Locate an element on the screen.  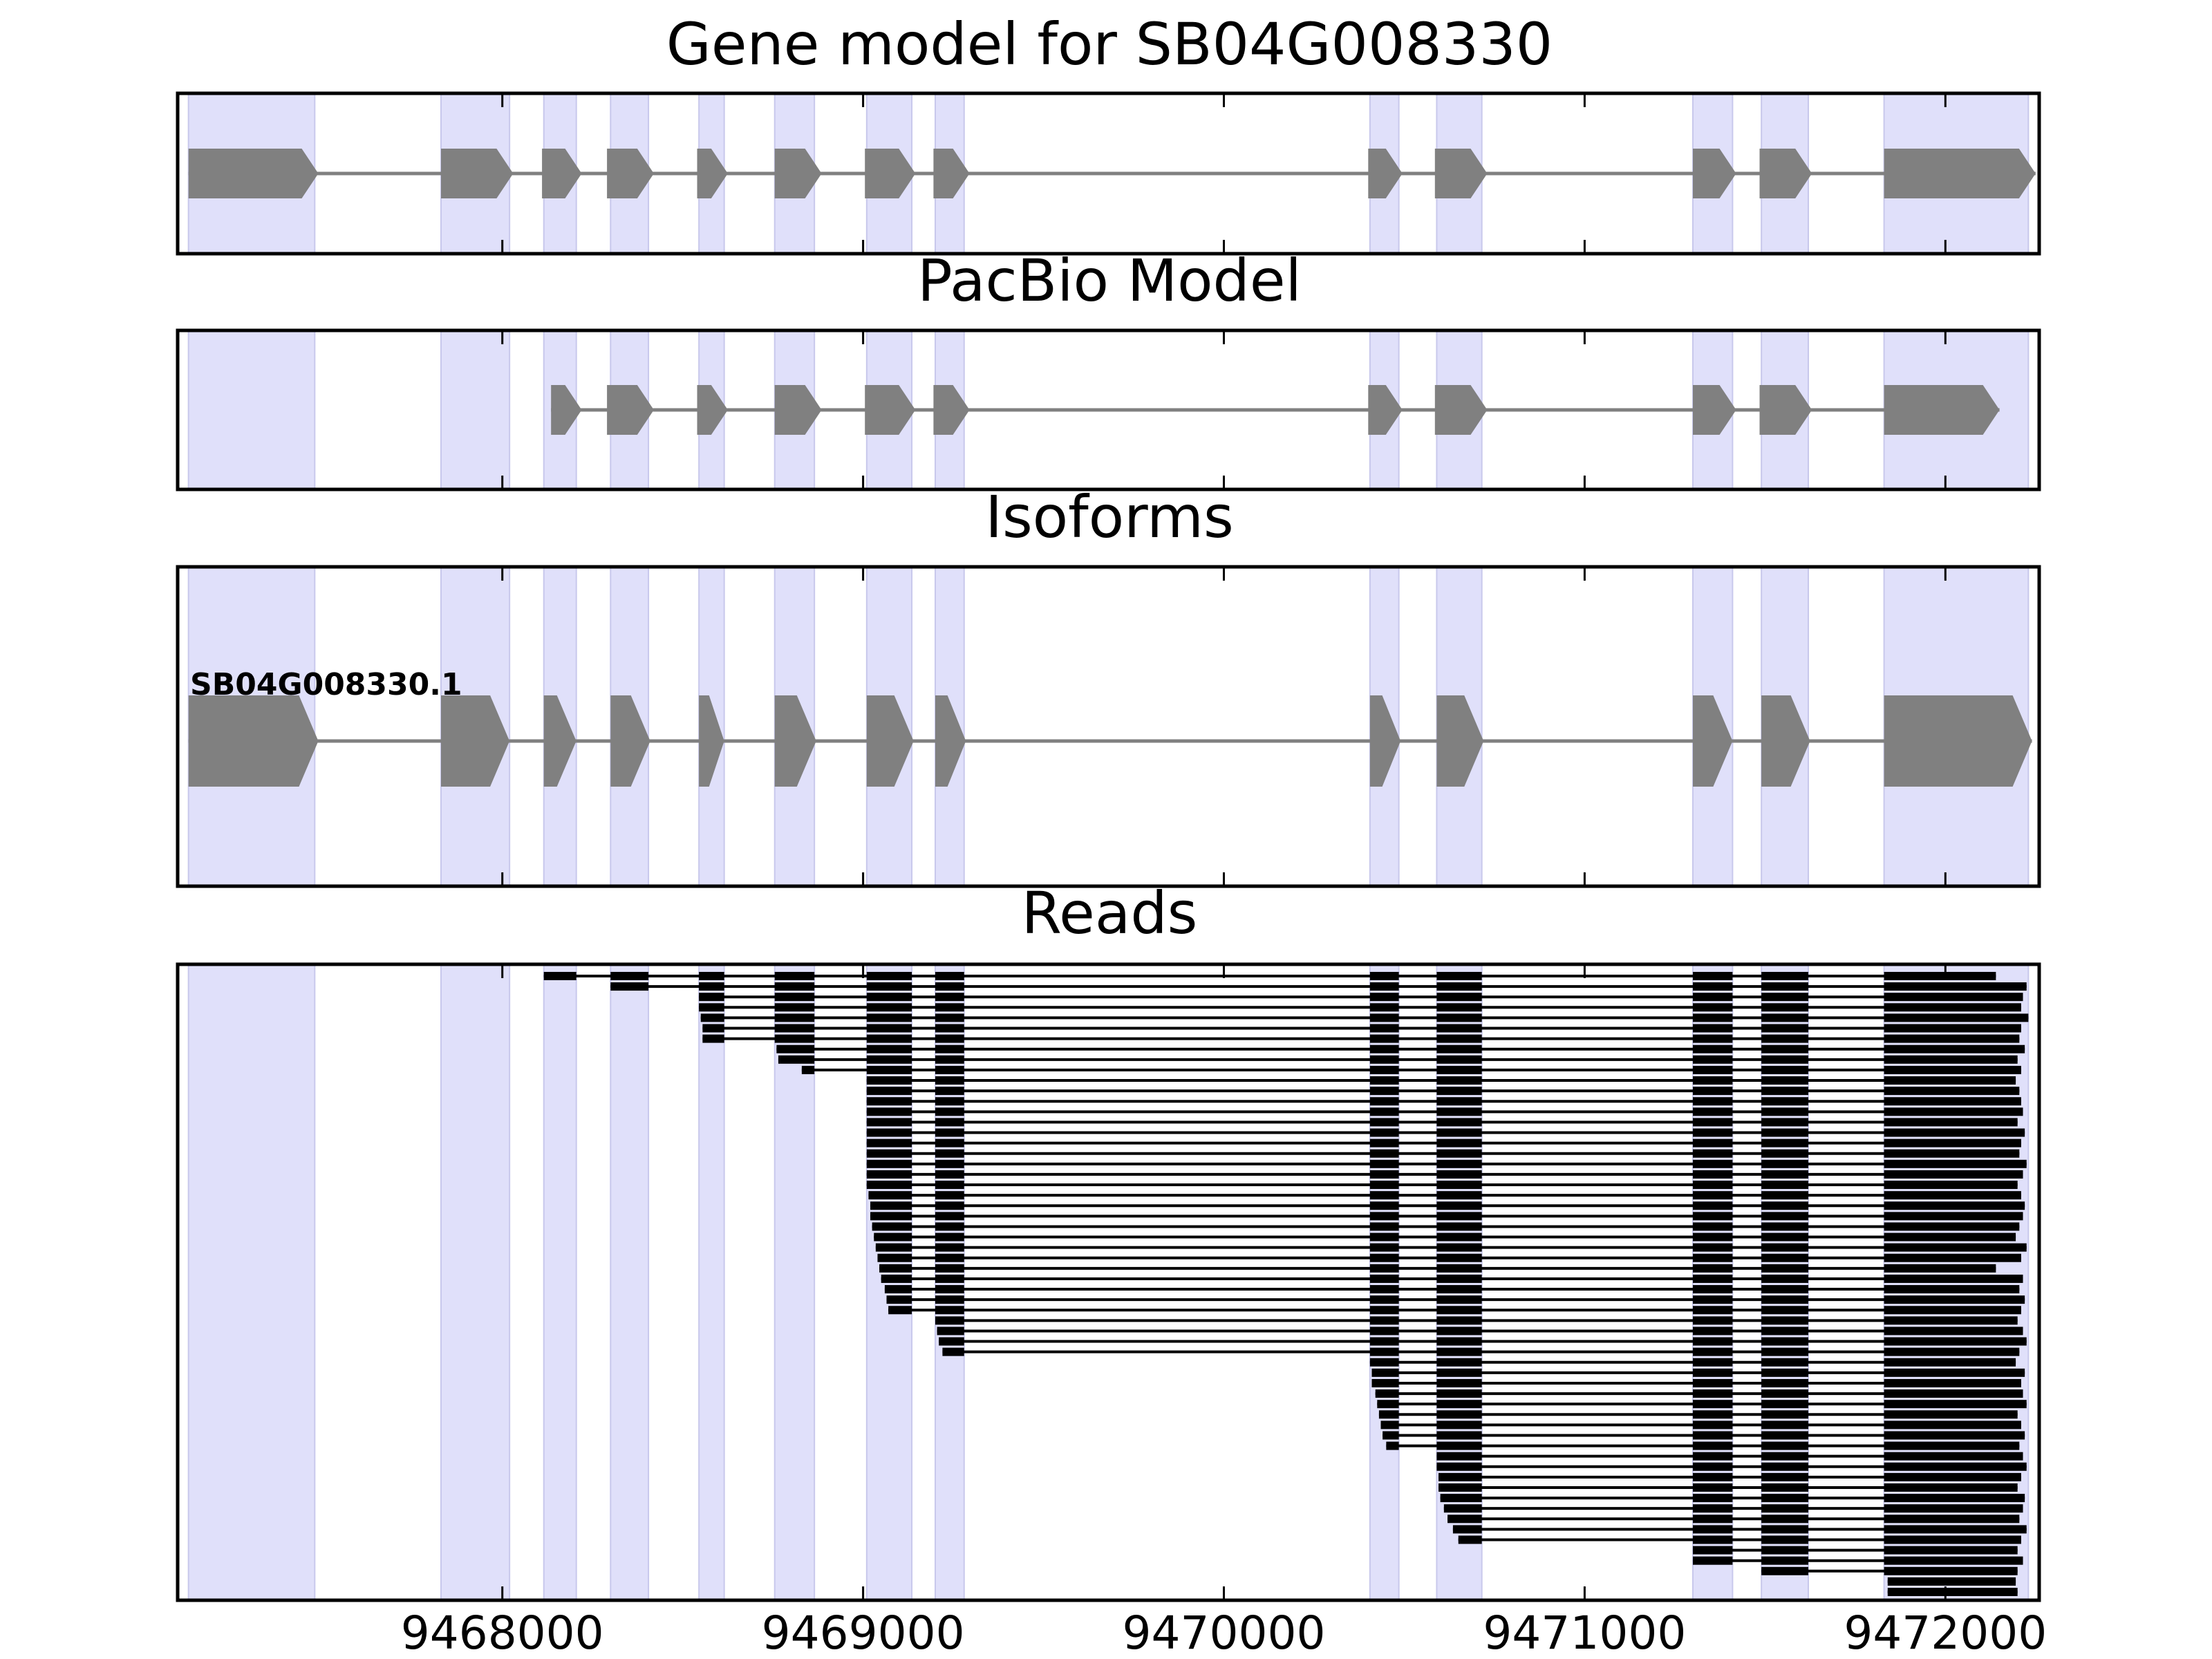
x-tick-label: 9471000 is located at coordinates (1584, 1633).